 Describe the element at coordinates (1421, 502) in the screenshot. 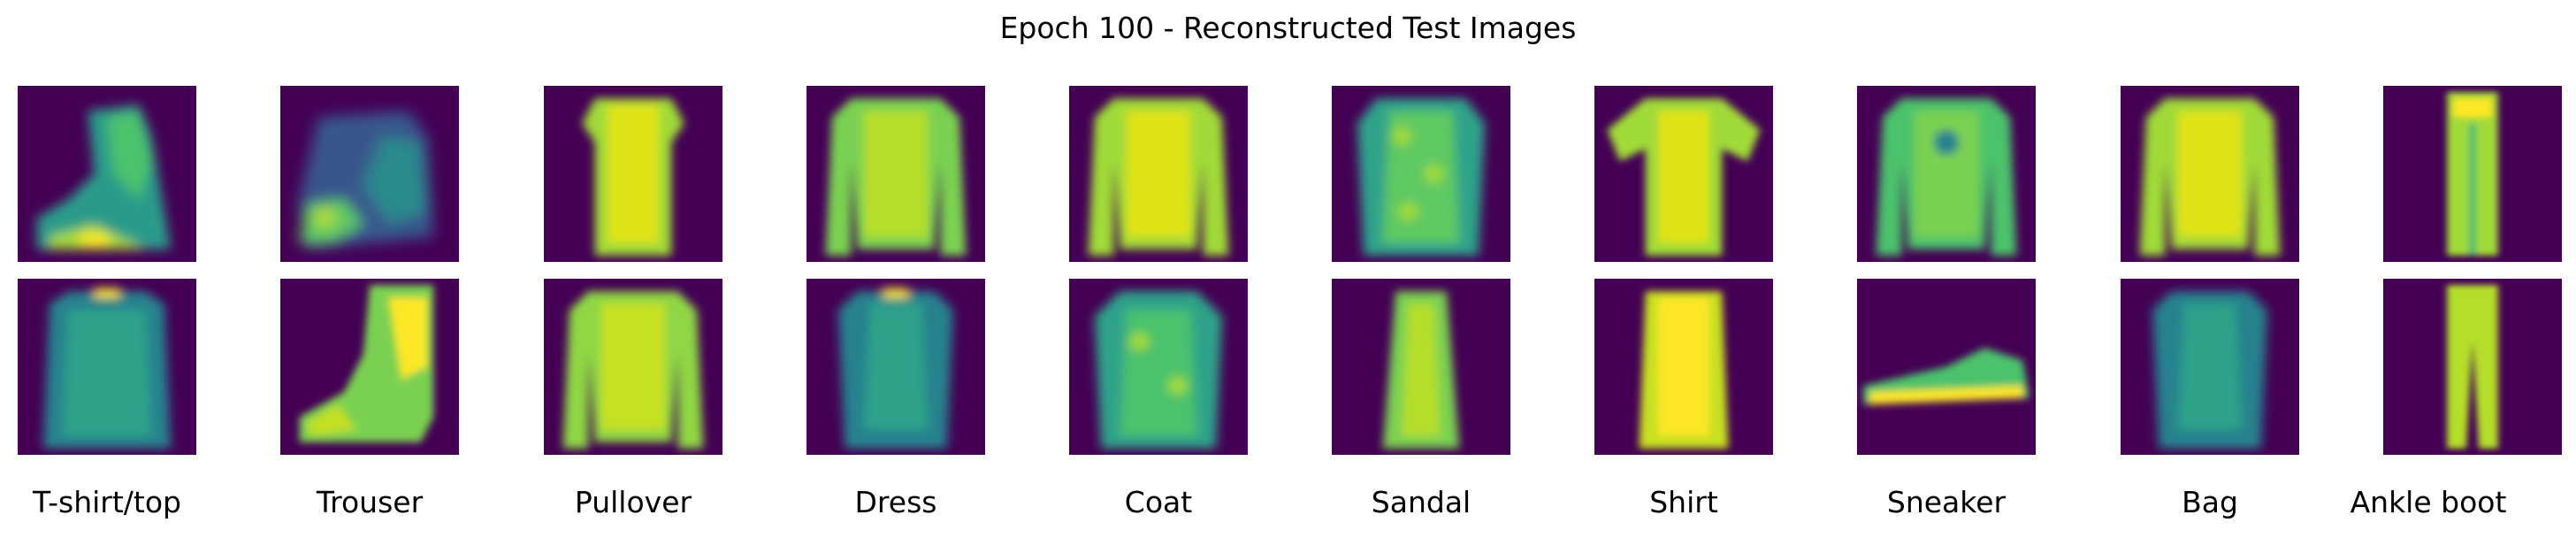

I see `class-label-5: Sandal` at that location.